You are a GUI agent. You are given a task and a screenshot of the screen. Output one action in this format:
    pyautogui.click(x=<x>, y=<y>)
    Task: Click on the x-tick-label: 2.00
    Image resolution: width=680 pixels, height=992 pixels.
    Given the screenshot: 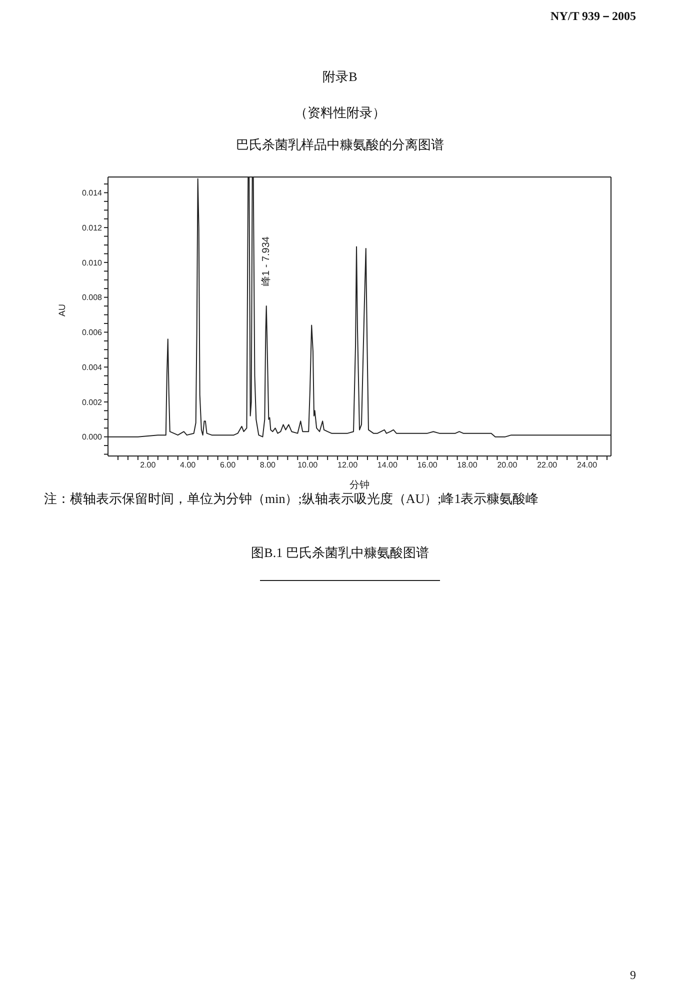 What is the action you would take?
    pyautogui.click(x=148, y=465)
    